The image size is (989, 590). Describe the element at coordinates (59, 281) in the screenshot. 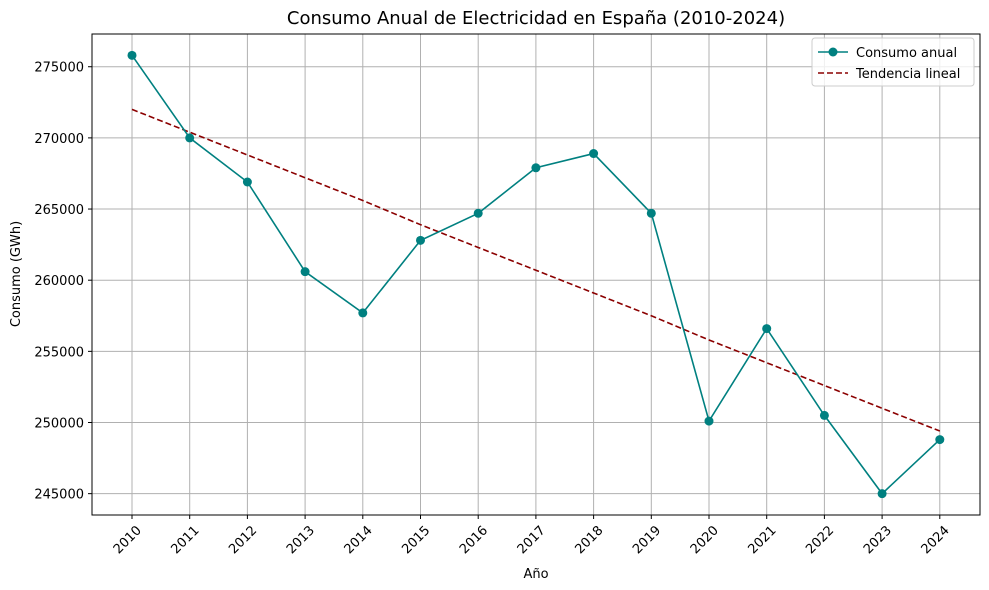

I see `y-tick-label: 260000` at that location.